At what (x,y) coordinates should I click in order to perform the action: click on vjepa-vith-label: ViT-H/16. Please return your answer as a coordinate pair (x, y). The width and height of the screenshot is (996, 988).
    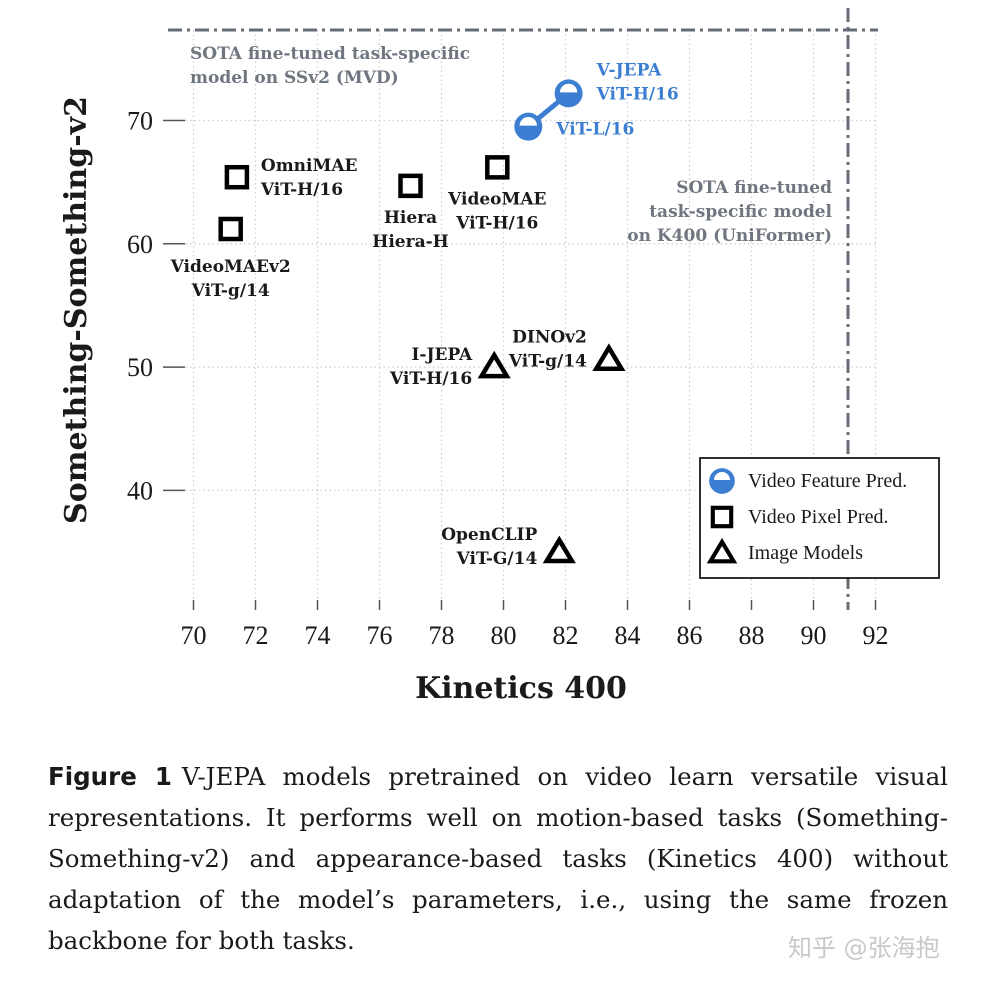
    Looking at the image, I should click on (637, 94).